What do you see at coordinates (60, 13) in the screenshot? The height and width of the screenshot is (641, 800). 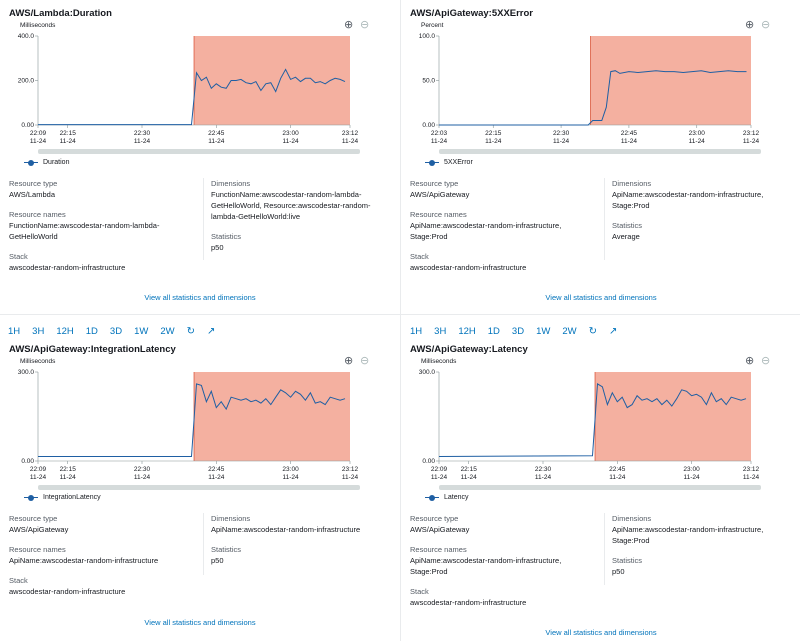 I see `panel-title: AWS/Lambda:Duration` at bounding box center [60, 13].